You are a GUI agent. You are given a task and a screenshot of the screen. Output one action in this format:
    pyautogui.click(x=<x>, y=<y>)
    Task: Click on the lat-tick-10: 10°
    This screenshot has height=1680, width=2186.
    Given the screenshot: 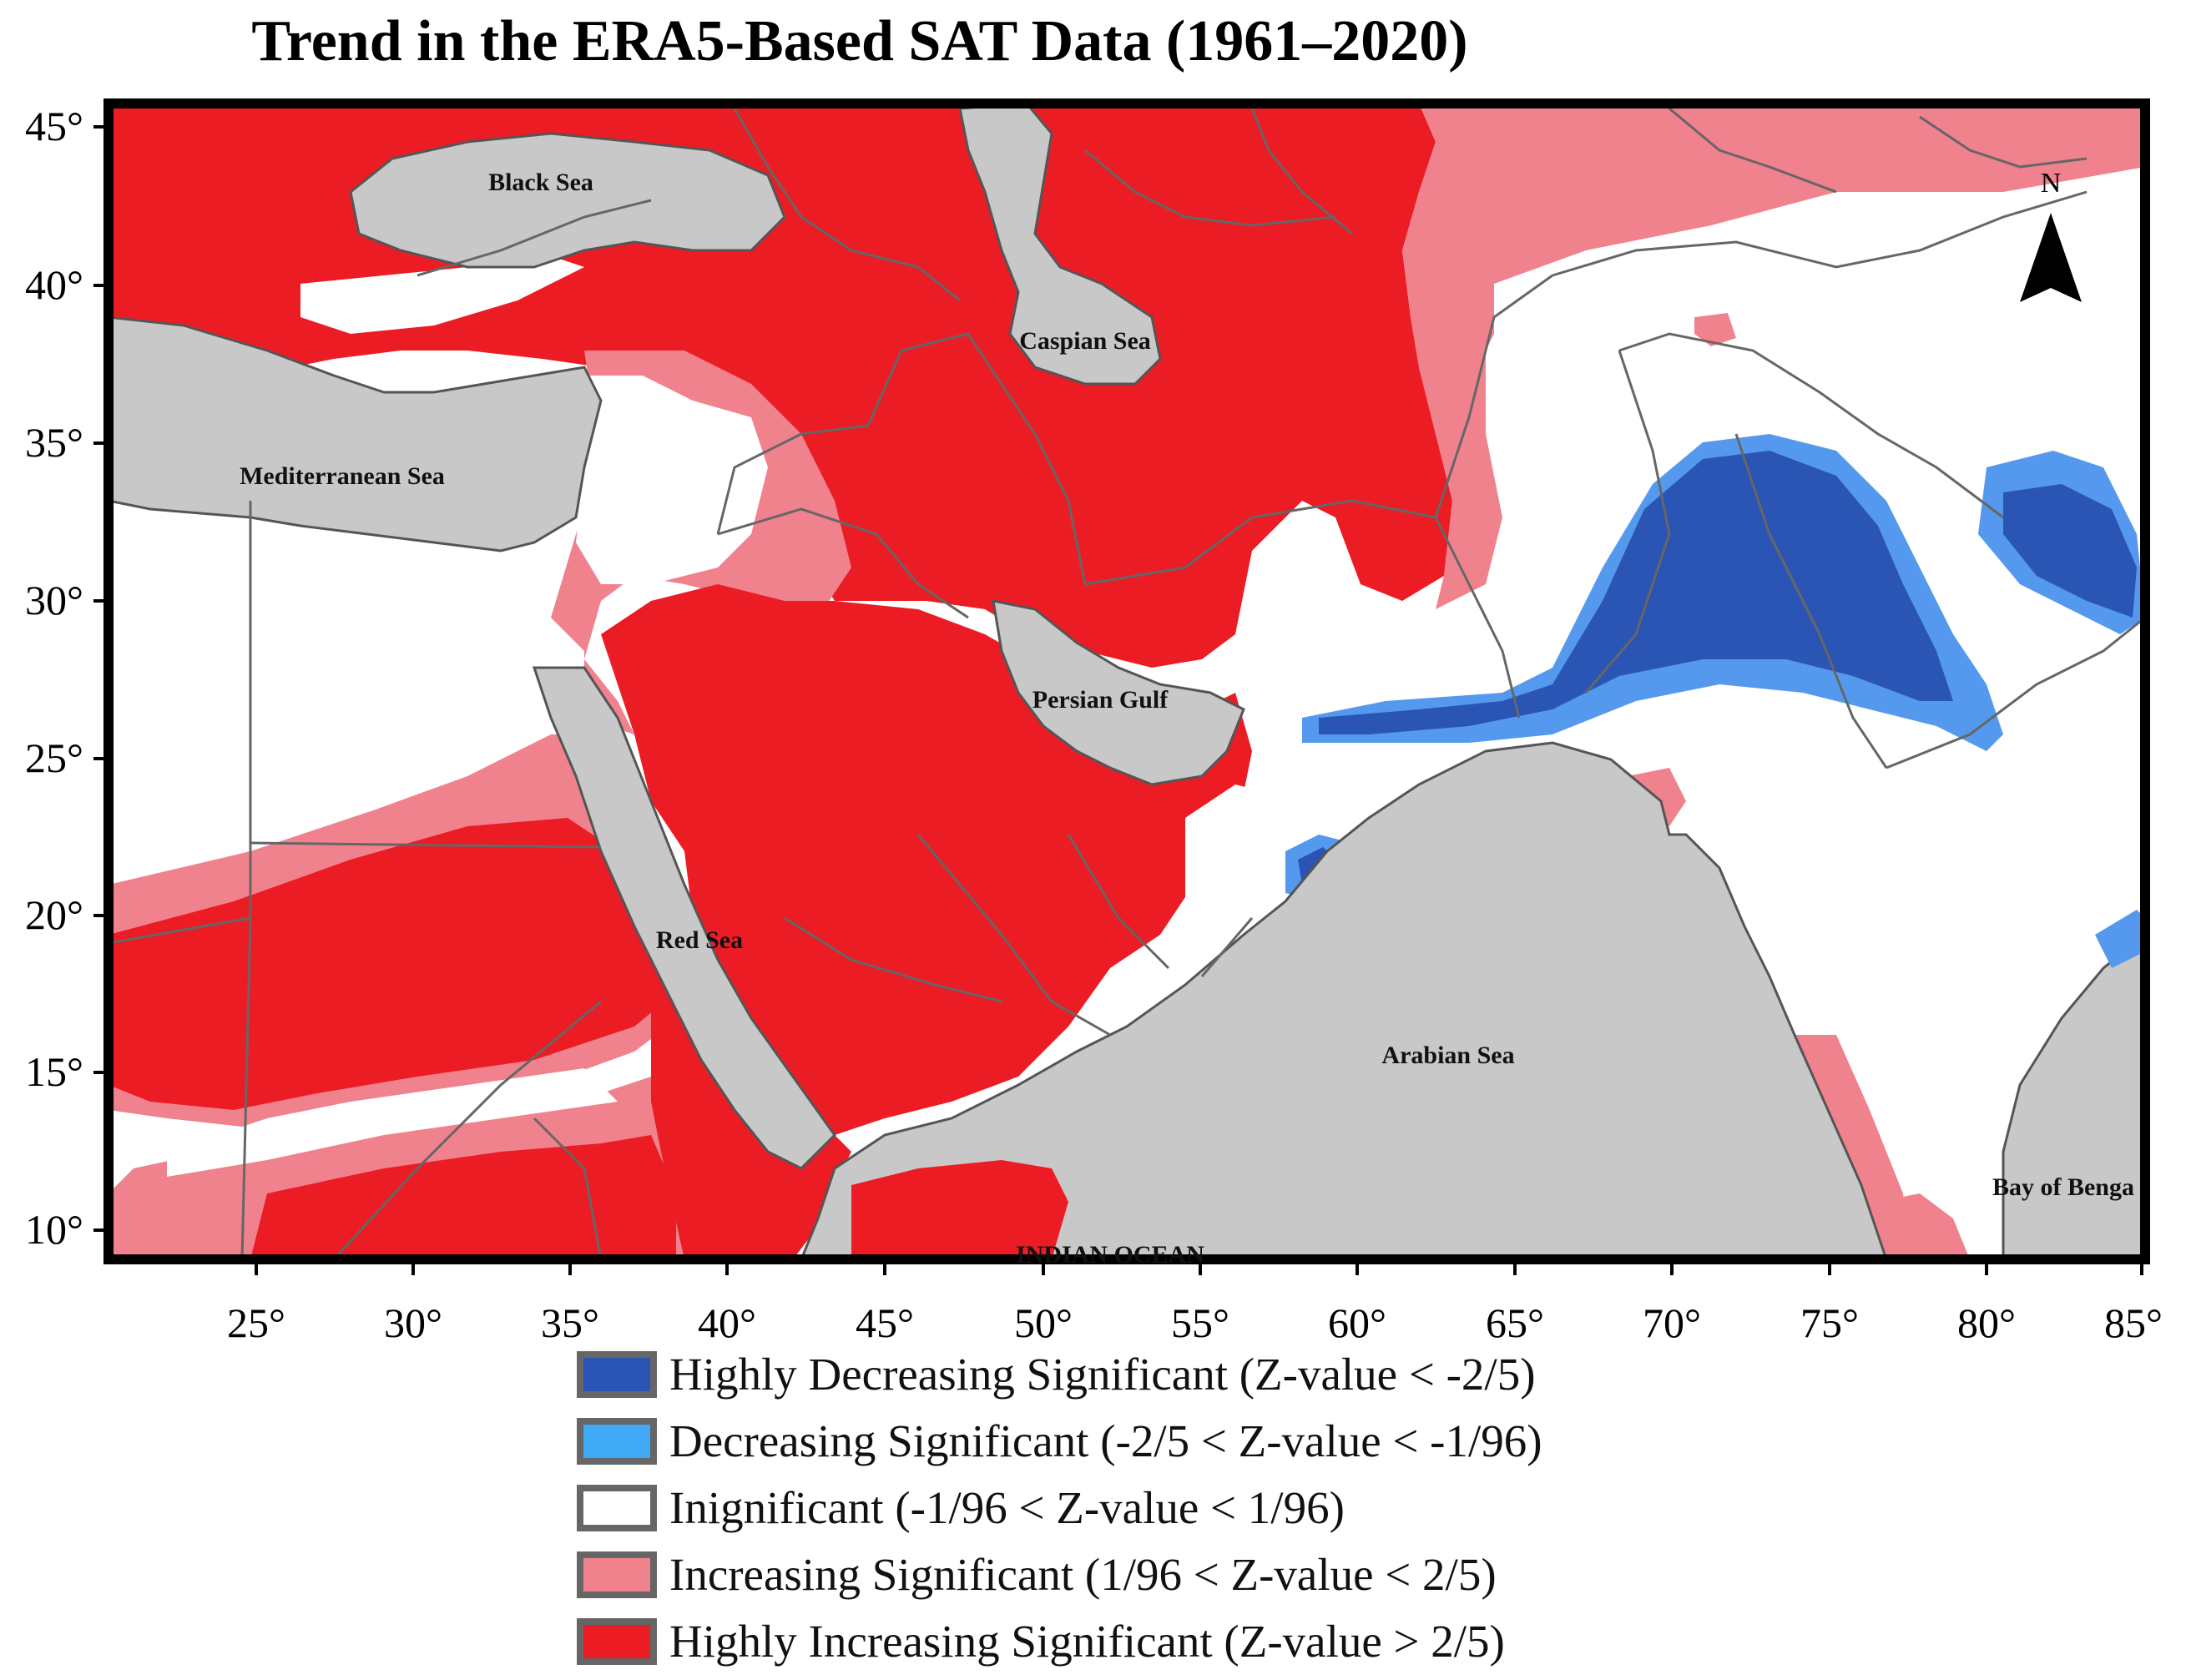 What is the action you would take?
    pyautogui.click(x=54, y=1229)
    